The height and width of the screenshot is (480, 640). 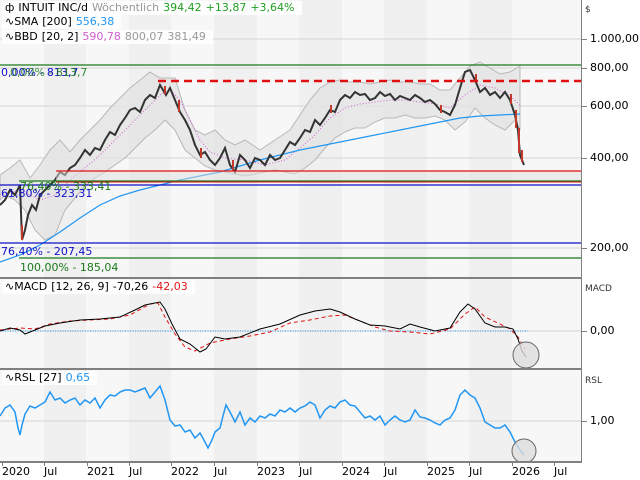 What do you see at coordinates (95, 21) in the screenshot?
I see `sma-value: 556,38` at bounding box center [95, 21].